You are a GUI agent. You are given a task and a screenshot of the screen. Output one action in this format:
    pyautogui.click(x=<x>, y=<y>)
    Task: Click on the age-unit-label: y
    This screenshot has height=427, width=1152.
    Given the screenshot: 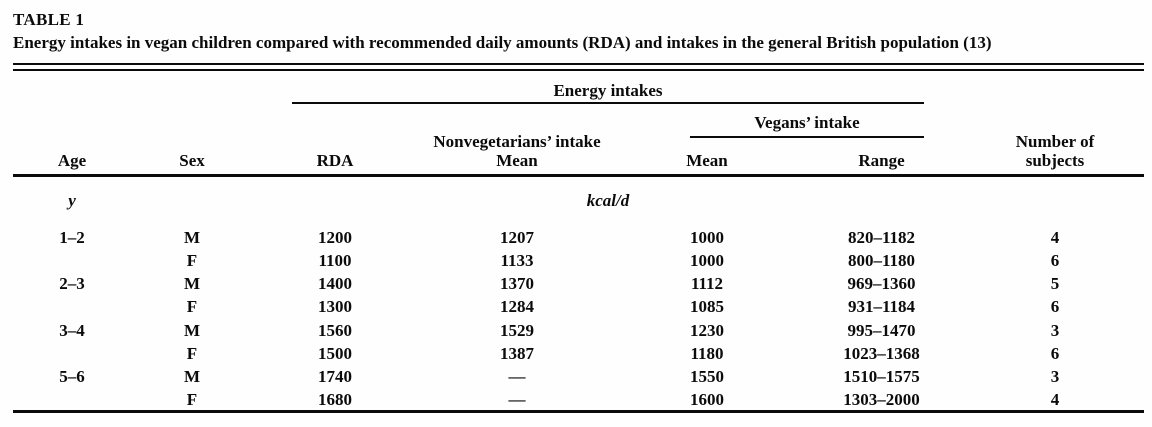 What is the action you would take?
    pyautogui.click(x=72, y=200)
    